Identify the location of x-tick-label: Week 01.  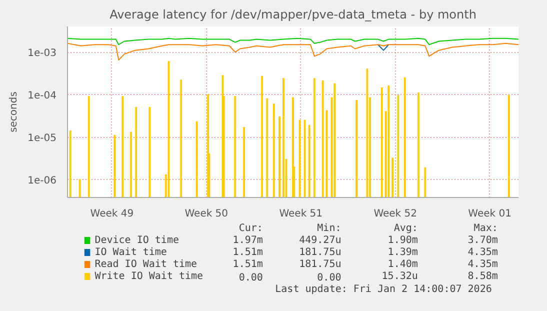
(490, 214).